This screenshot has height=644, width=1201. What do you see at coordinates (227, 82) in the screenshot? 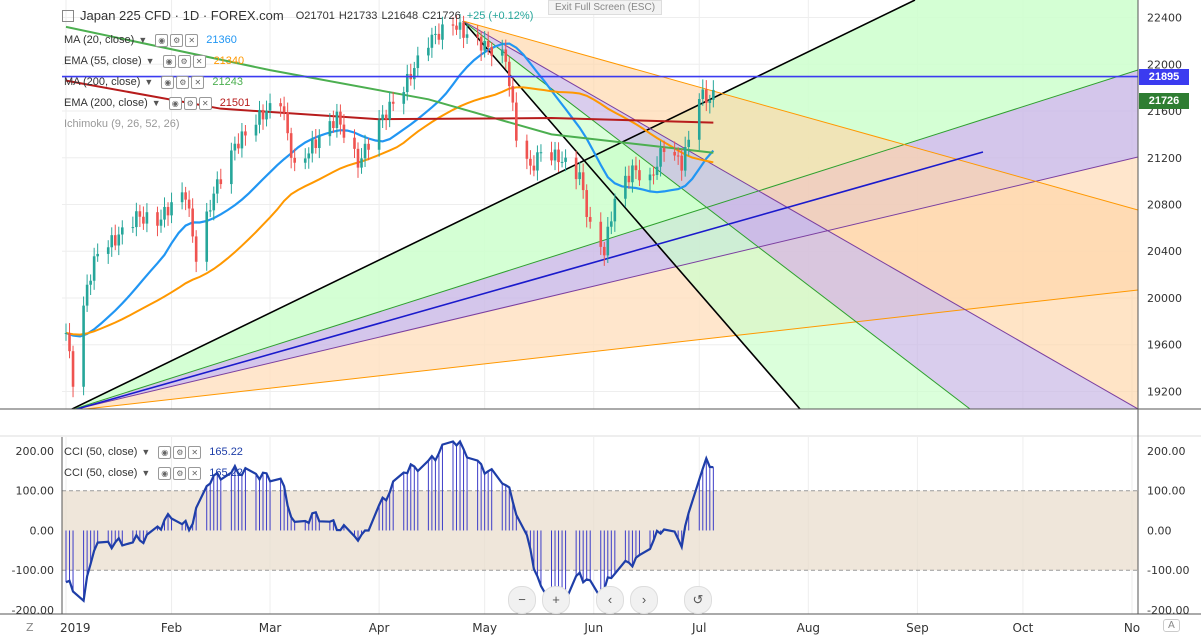
I see `legend-value: 21243` at bounding box center [227, 82].